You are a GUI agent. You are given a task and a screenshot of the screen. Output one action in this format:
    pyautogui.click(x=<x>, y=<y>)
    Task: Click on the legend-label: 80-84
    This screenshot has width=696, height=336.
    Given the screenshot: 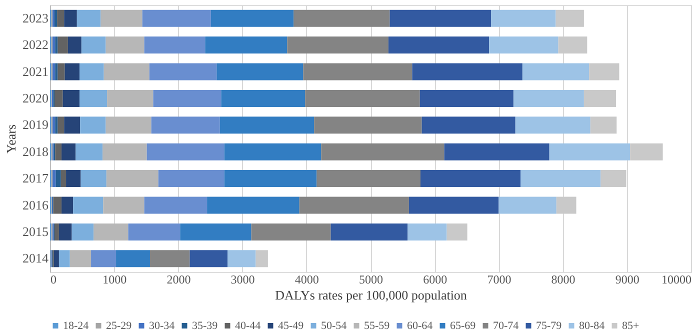 What is the action you would take?
    pyautogui.click(x=592, y=326)
    